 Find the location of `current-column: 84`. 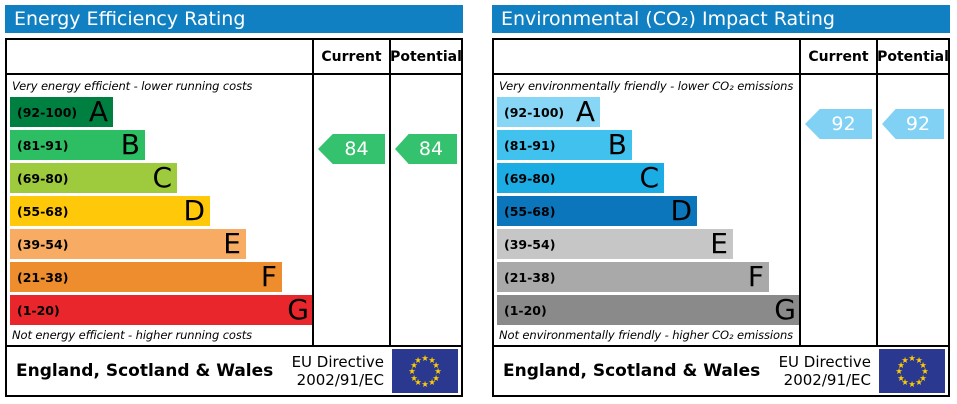

current-column: 84 is located at coordinates (350, 210).